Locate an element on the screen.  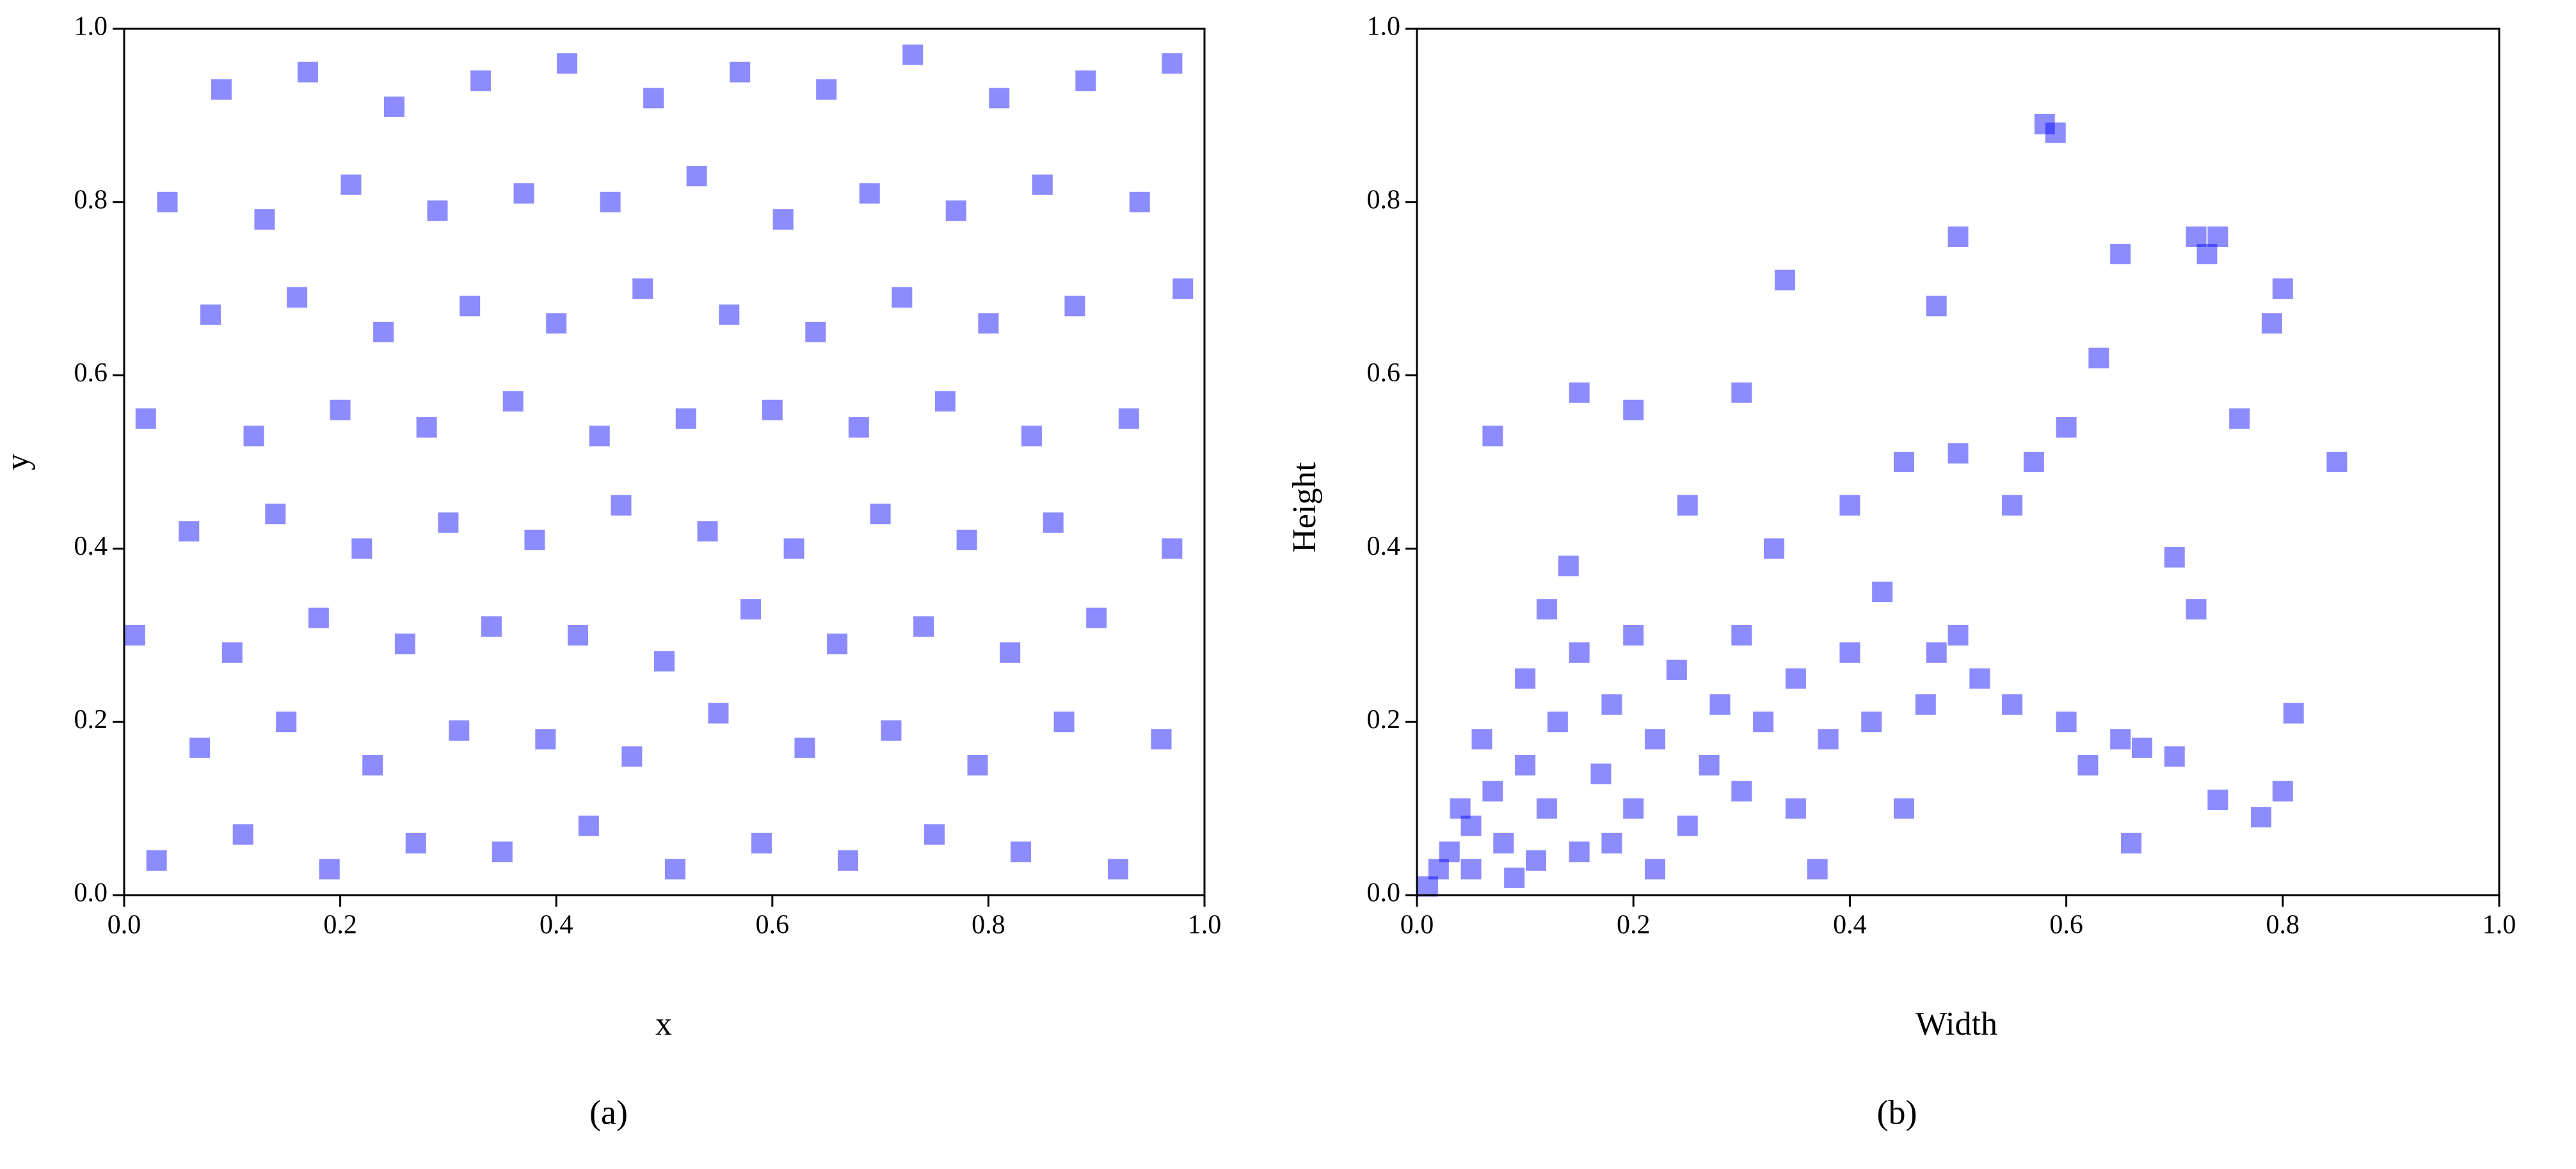
y-tick-label: 1.0 is located at coordinates (1384, 27).